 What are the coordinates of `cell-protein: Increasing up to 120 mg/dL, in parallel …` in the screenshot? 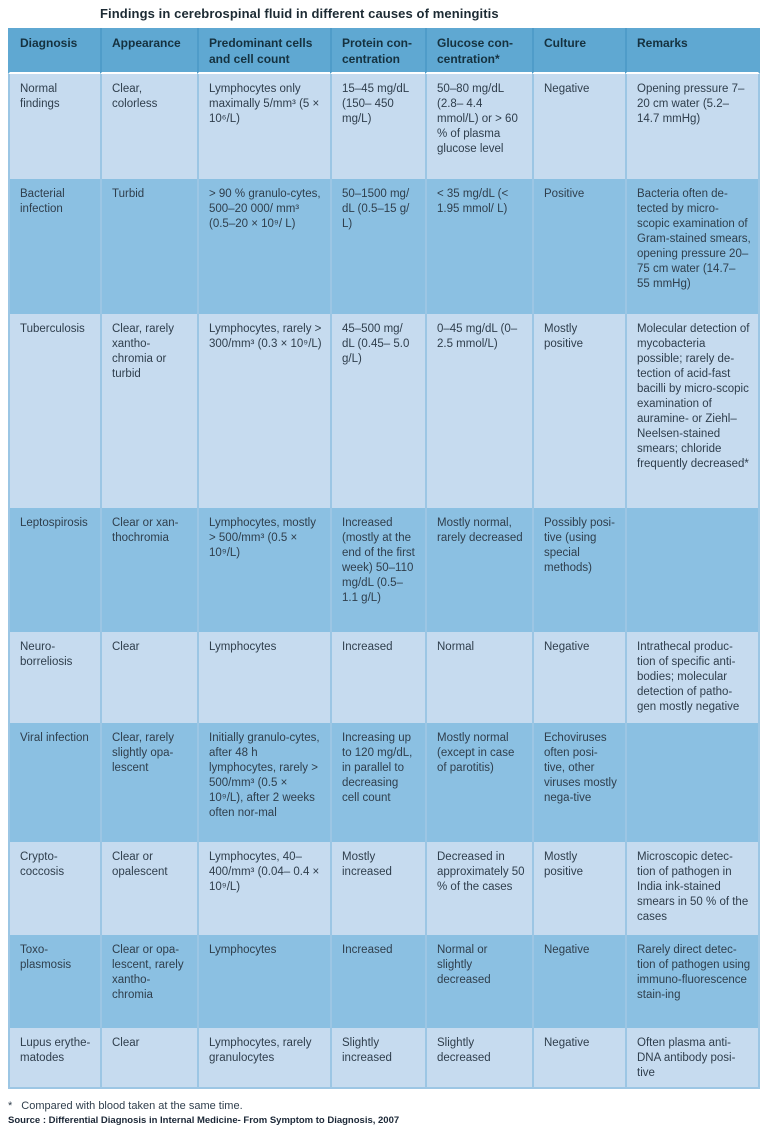 It's located at (377, 783).